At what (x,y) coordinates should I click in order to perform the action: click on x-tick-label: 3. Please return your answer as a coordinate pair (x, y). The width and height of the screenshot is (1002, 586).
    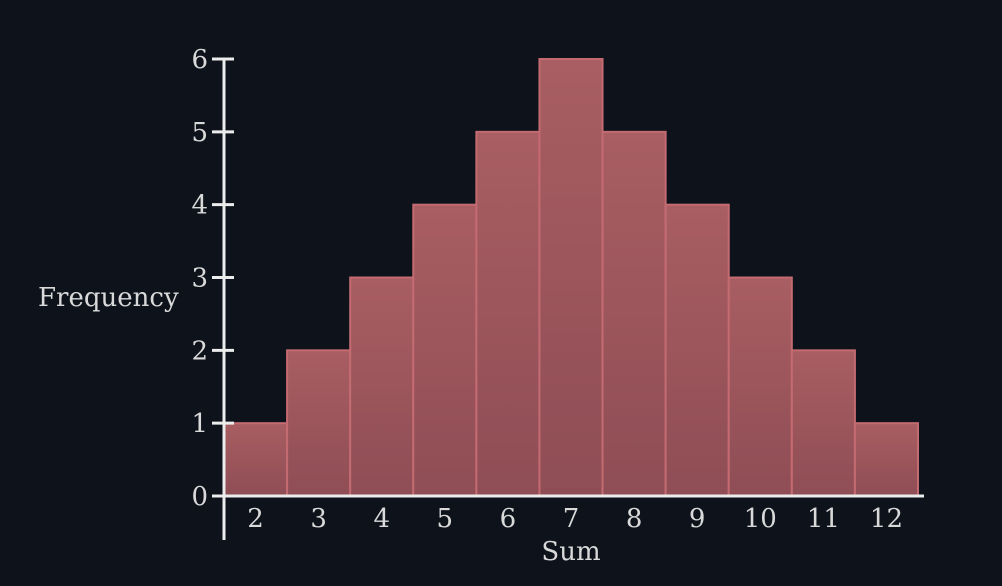
    Looking at the image, I should click on (318, 519).